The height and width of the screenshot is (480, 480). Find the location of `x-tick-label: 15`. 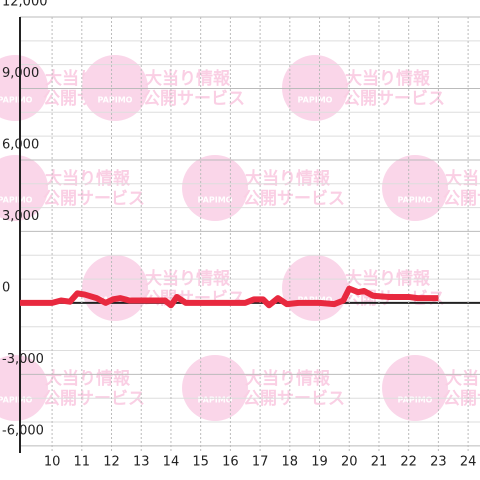

x-tick-label: 15 is located at coordinates (200, 462).